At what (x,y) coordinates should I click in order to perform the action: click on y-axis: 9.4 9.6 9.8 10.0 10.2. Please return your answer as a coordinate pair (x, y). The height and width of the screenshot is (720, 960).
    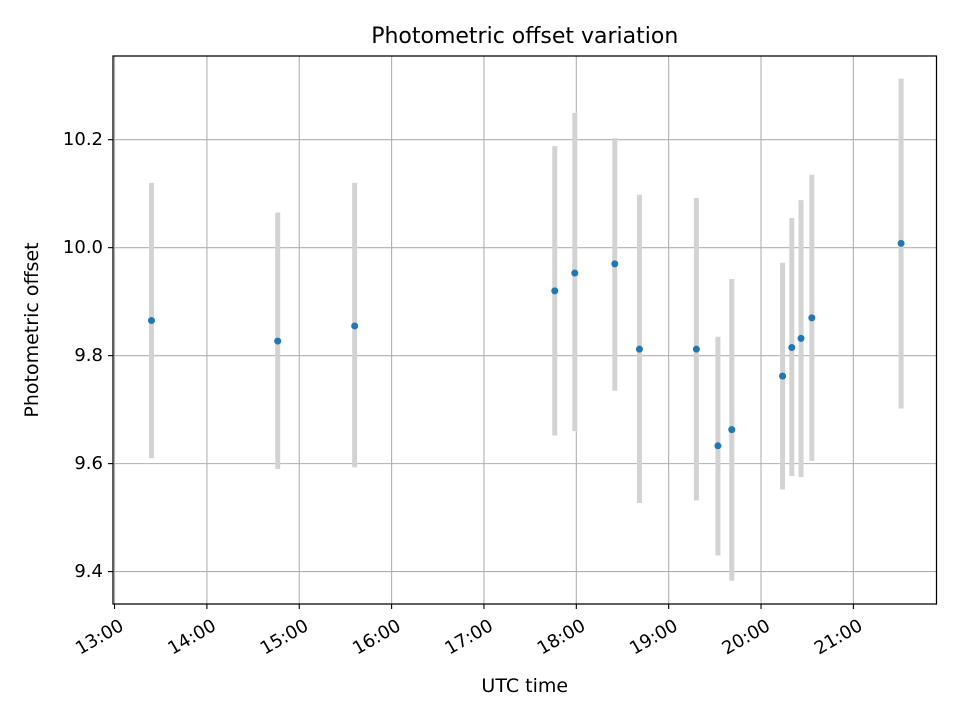
    Looking at the image, I should click on (88, 355).